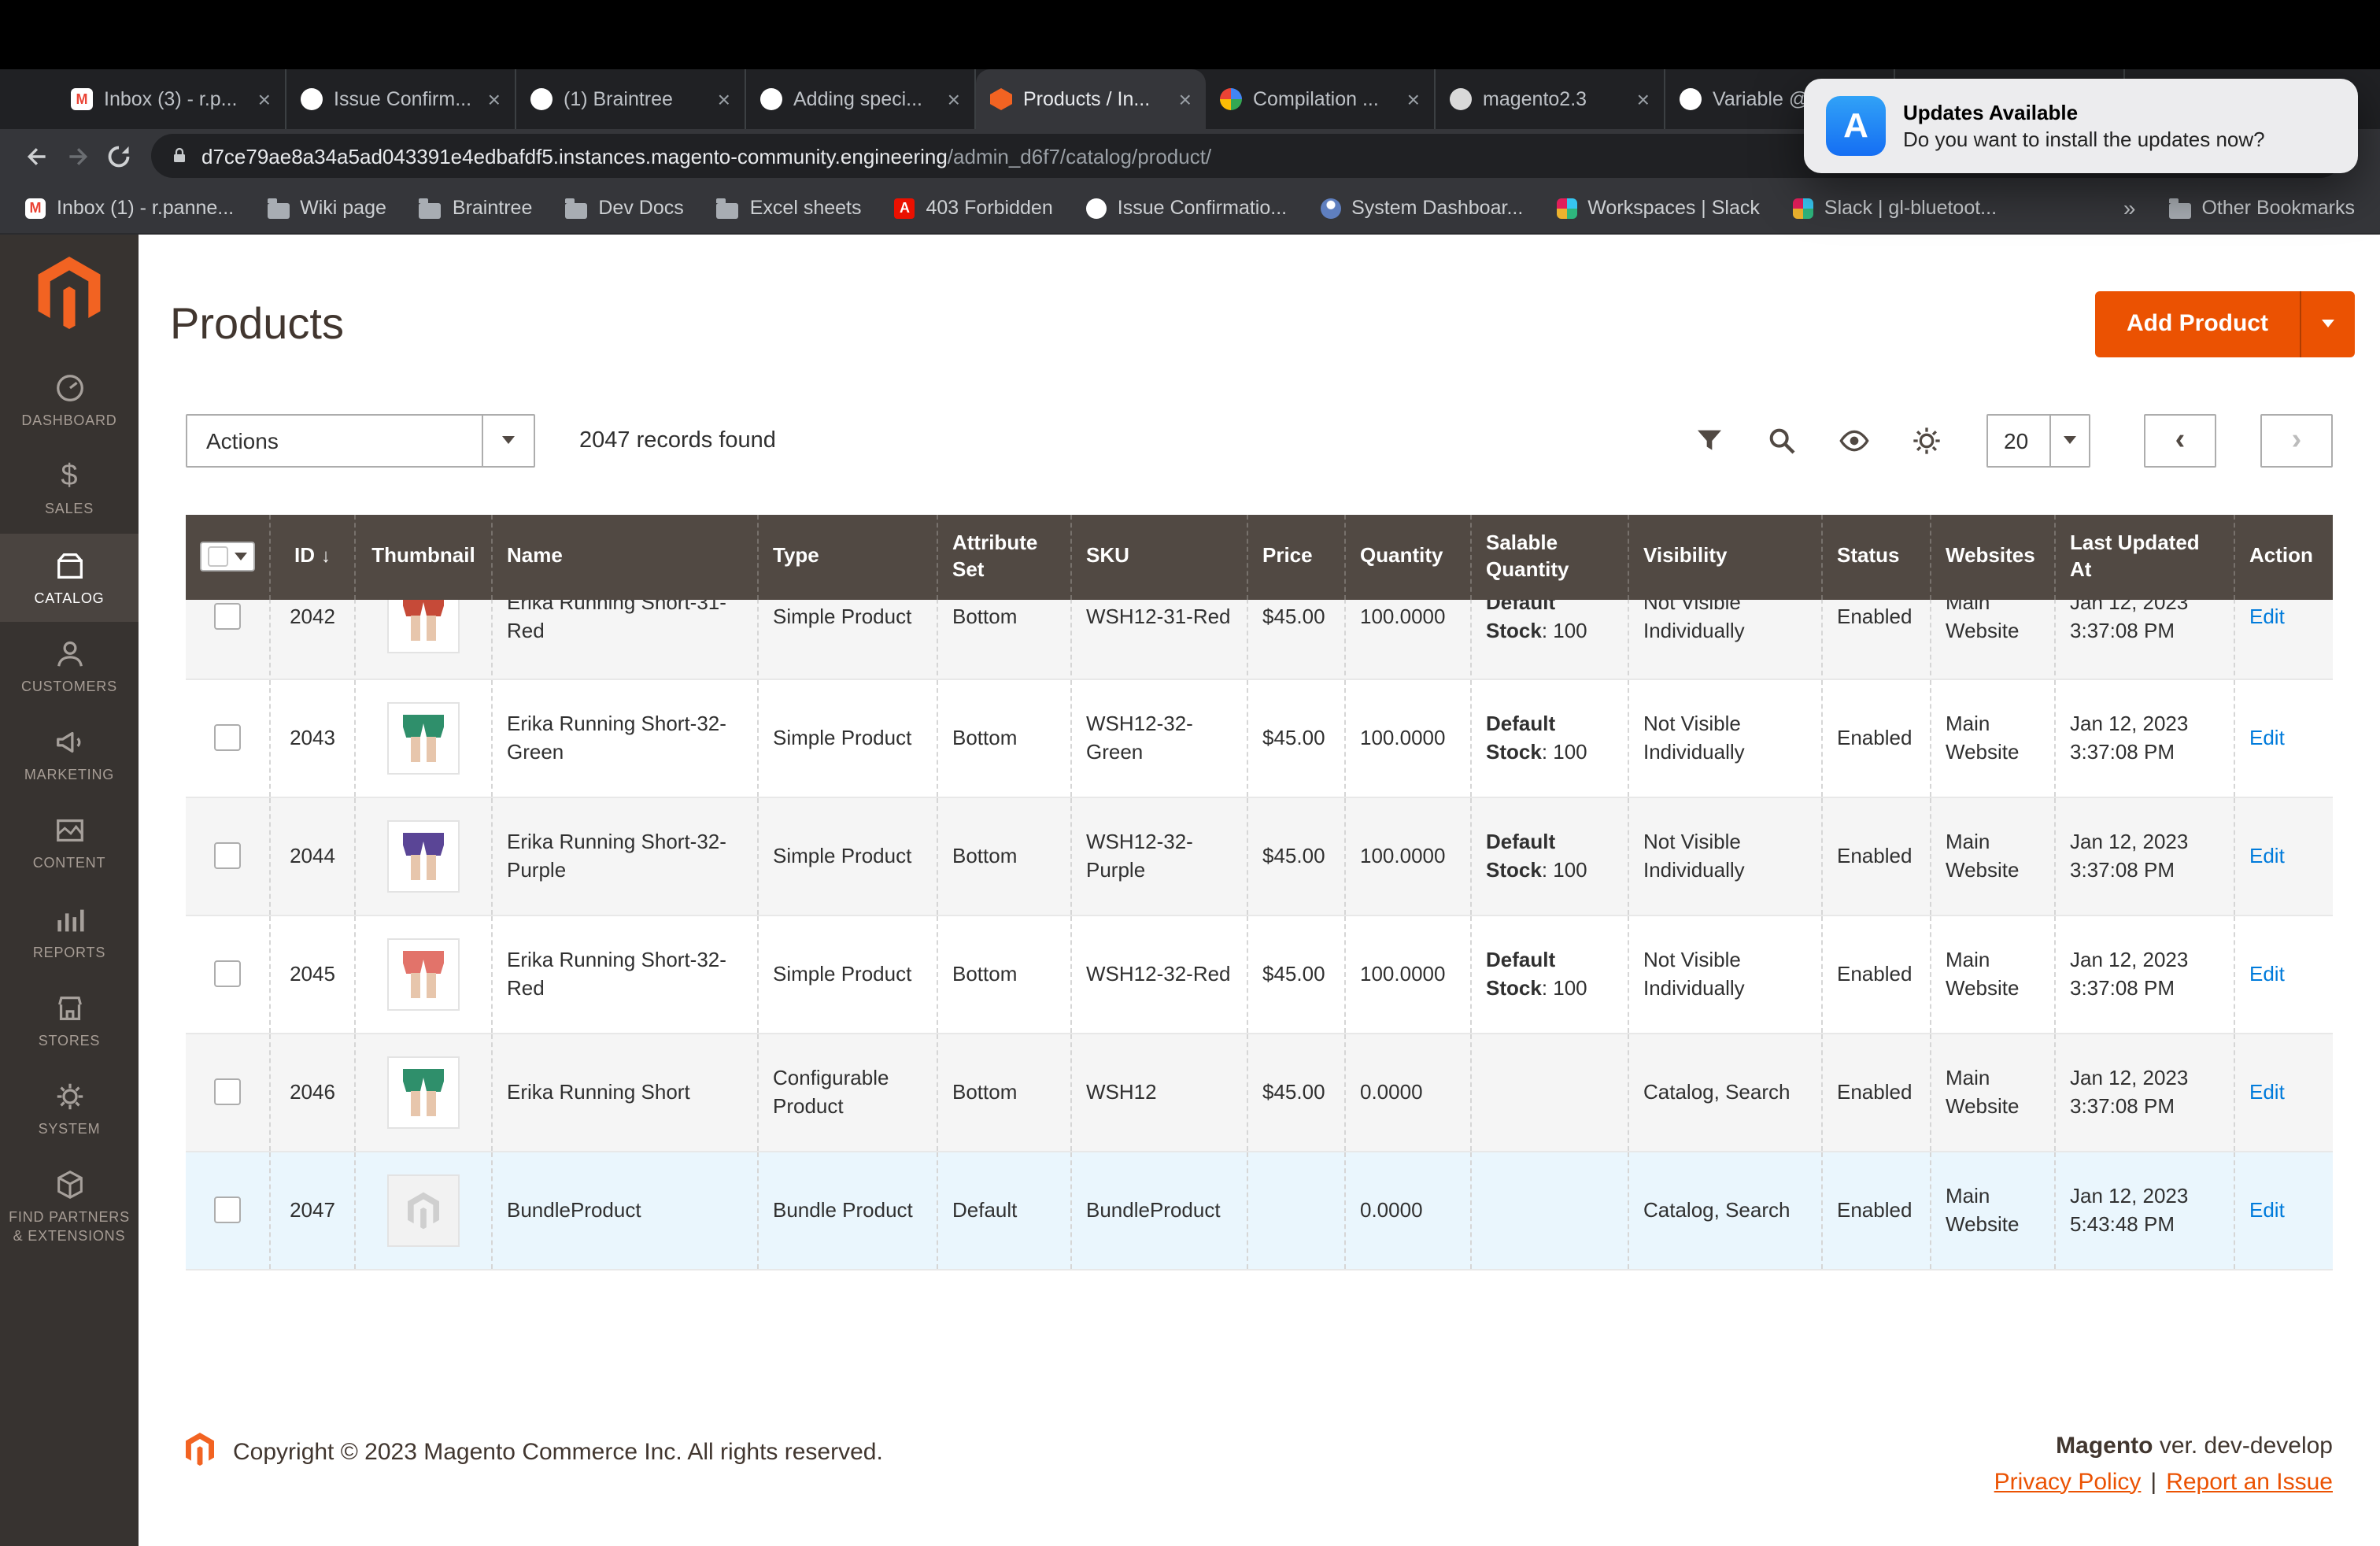  What do you see at coordinates (69, 686) in the screenshot?
I see `sidebar-item-label: CUSTOMERS` at bounding box center [69, 686].